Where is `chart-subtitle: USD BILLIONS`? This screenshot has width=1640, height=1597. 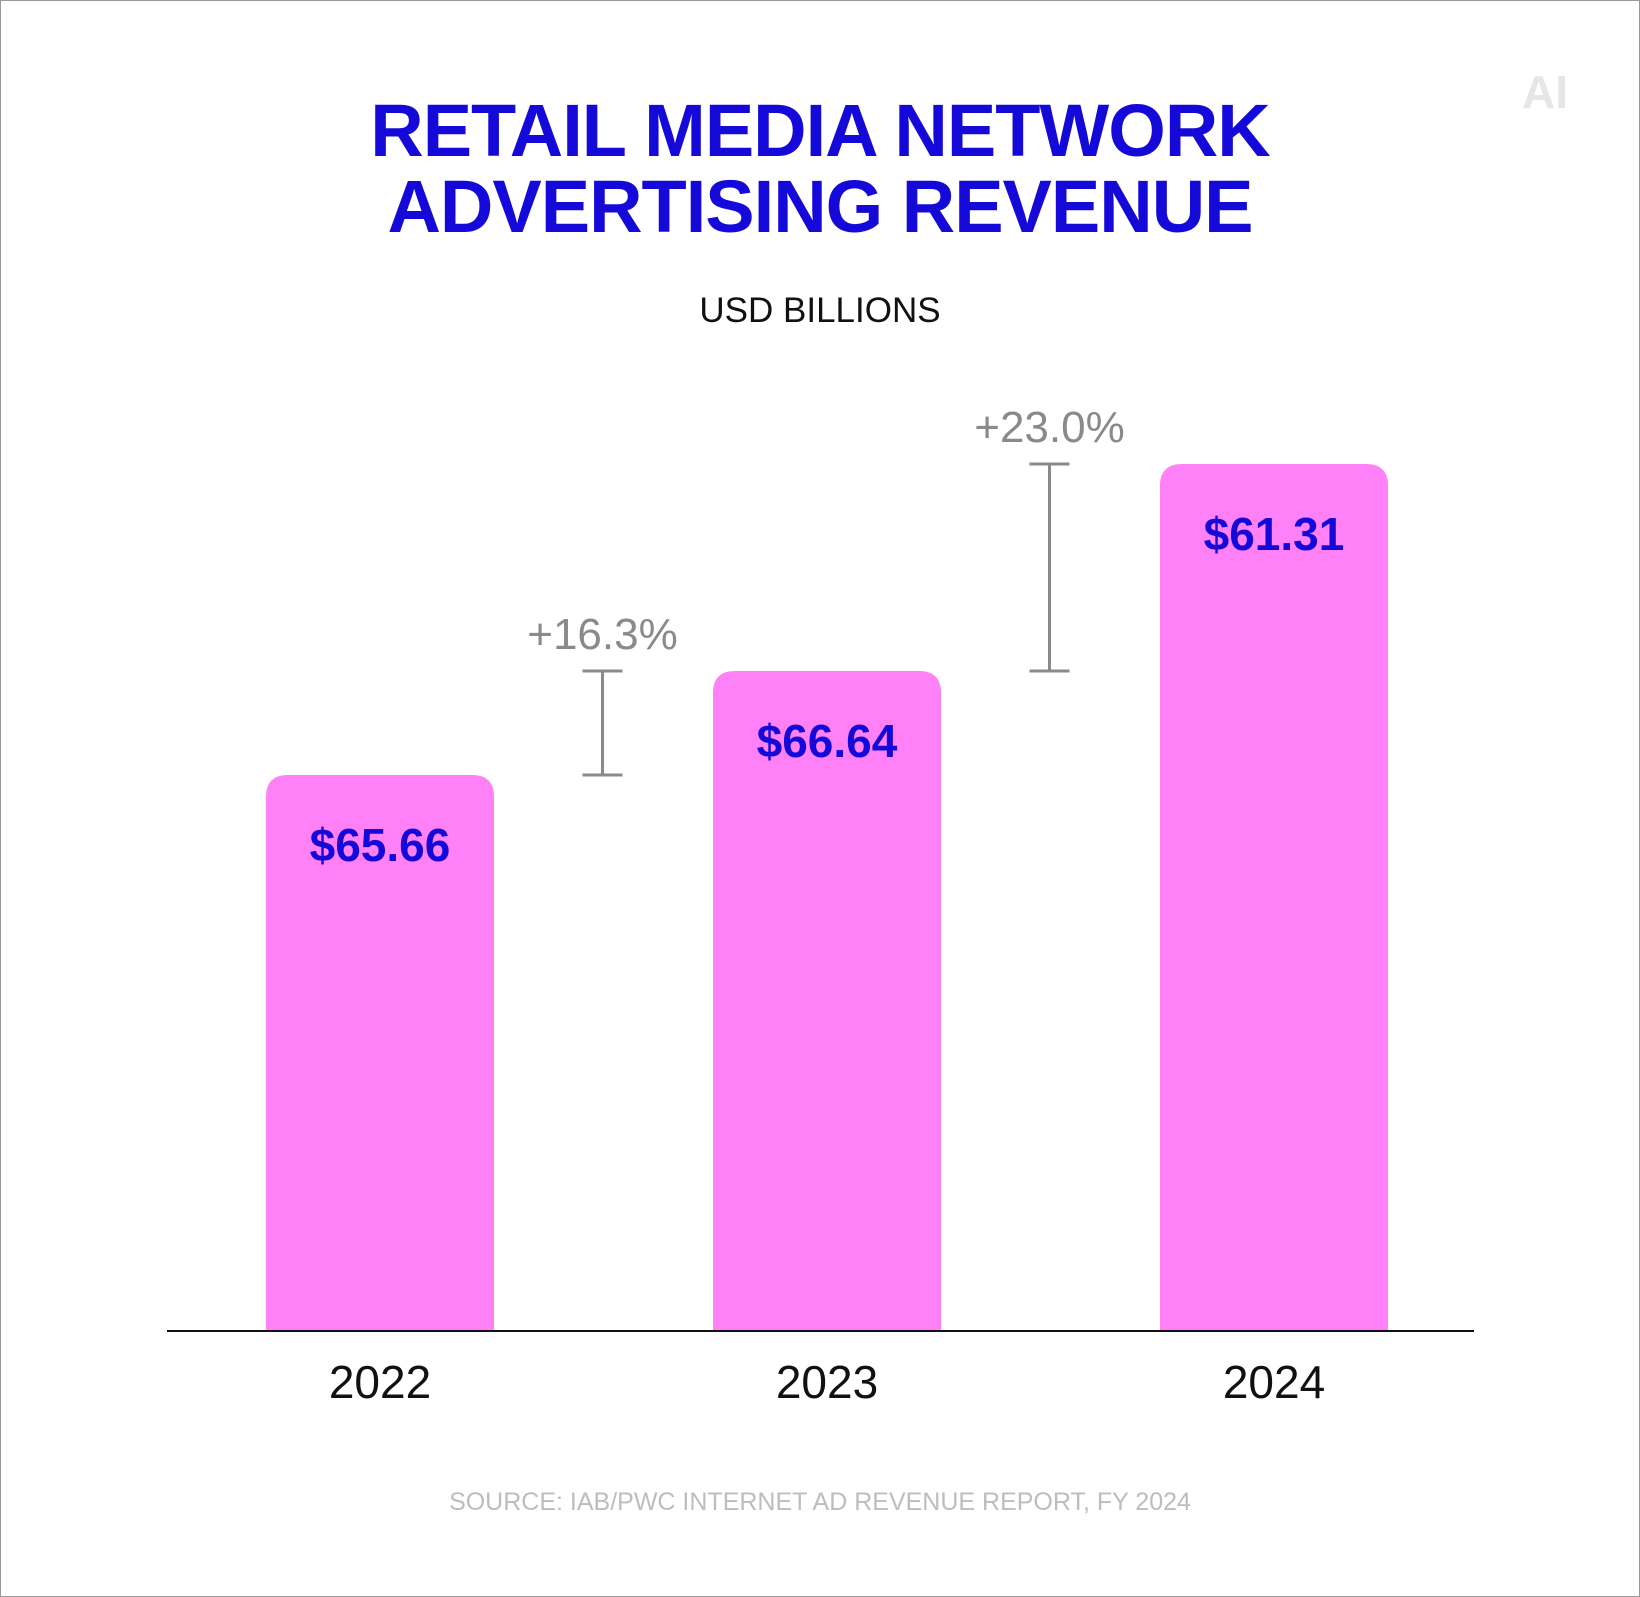
chart-subtitle: USD BILLIONS is located at coordinates (820, 310).